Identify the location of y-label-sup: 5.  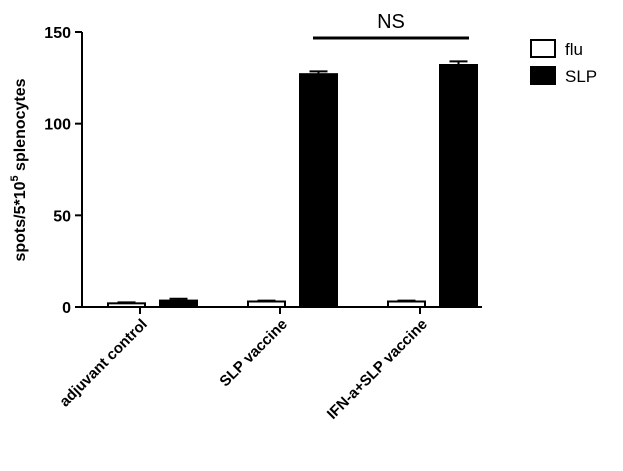
(15, 178).